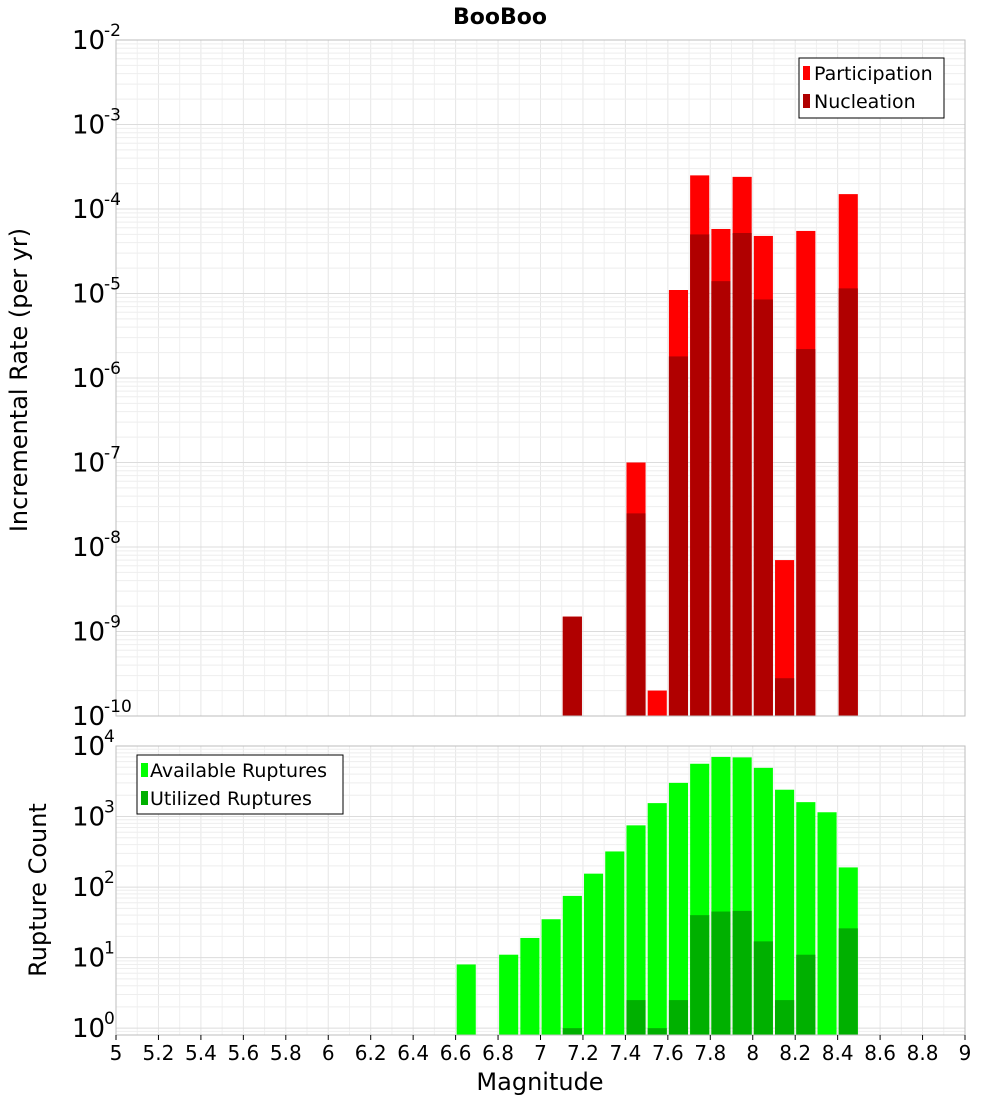 This screenshot has width=1000, height=1100. I want to click on top-bars, so click(710, 446).